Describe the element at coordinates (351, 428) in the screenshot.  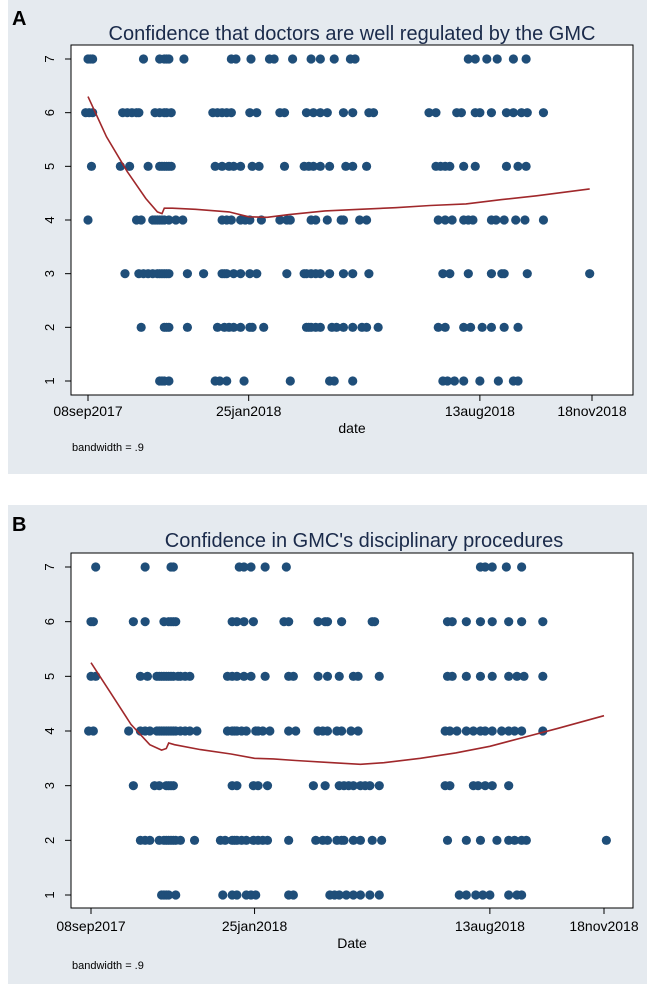
I see `x-axis-label: date` at that location.